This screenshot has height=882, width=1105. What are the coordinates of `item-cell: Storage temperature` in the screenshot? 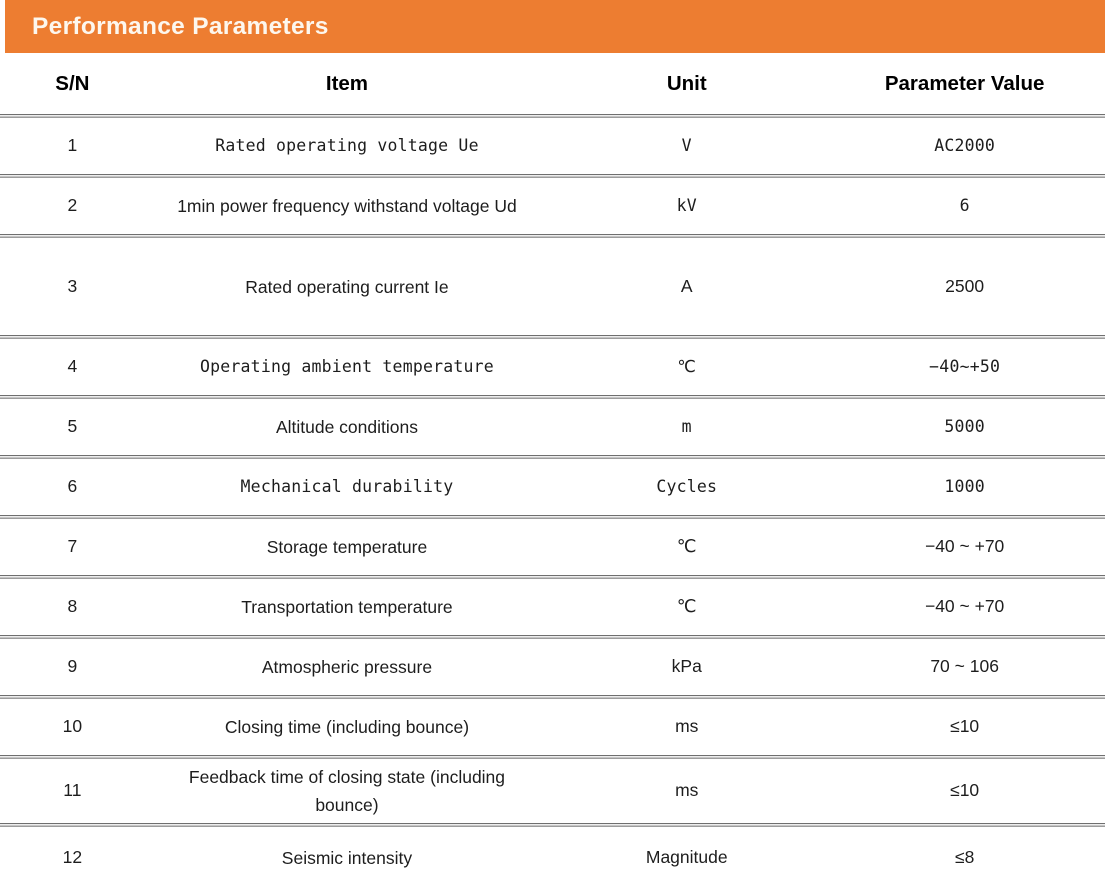 It's located at (347, 547).